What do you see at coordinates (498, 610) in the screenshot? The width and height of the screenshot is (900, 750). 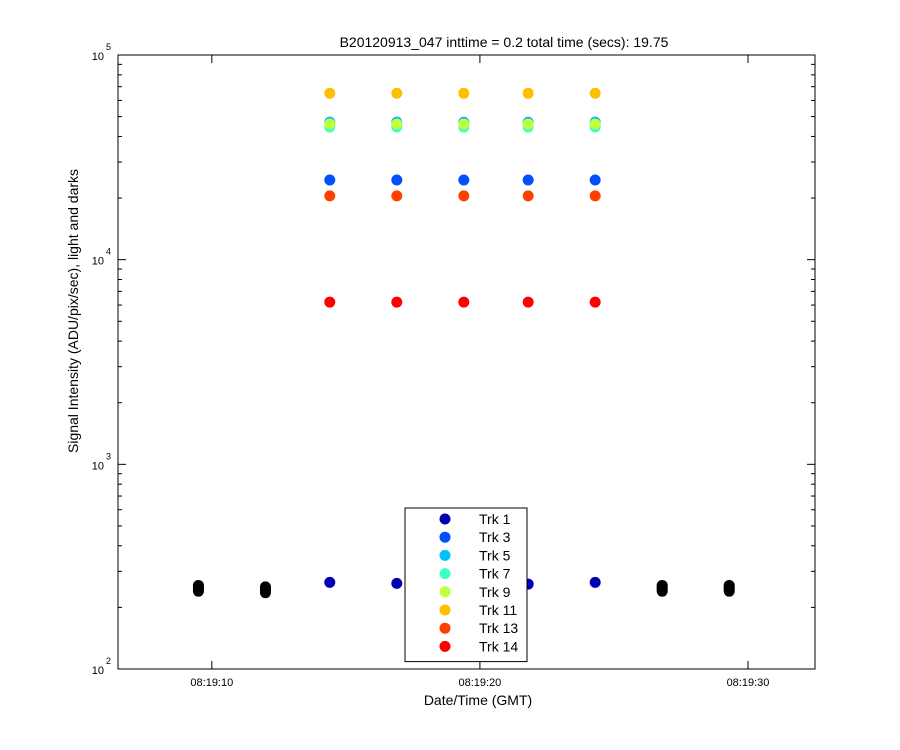 I see `legend-label: Trk 11` at bounding box center [498, 610].